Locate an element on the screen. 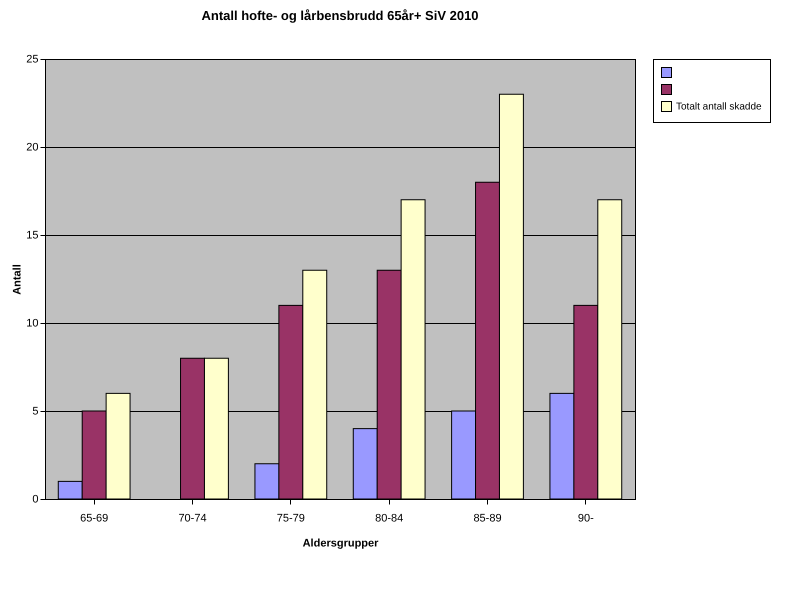 Image resolution: width=808 pixels, height=592 pixels. y-tick-label: 10 is located at coordinates (32, 324).